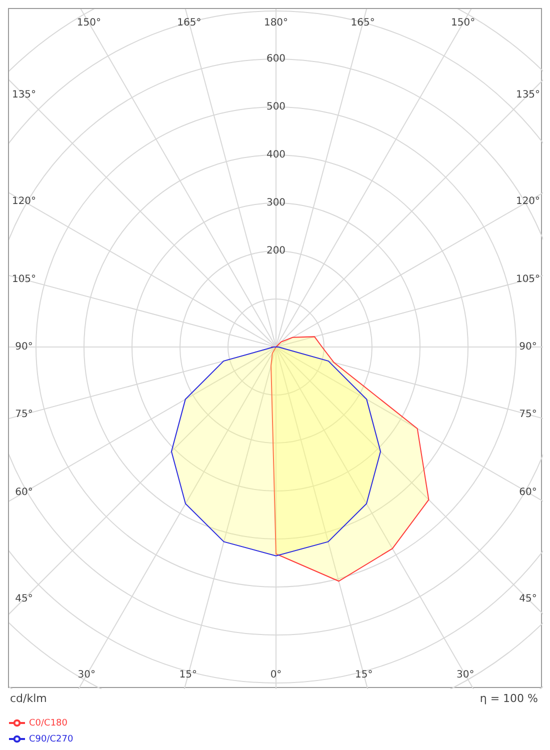  Describe the element at coordinates (276, 23) in the screenshot. I see `spoke-label: 180°` at that location.